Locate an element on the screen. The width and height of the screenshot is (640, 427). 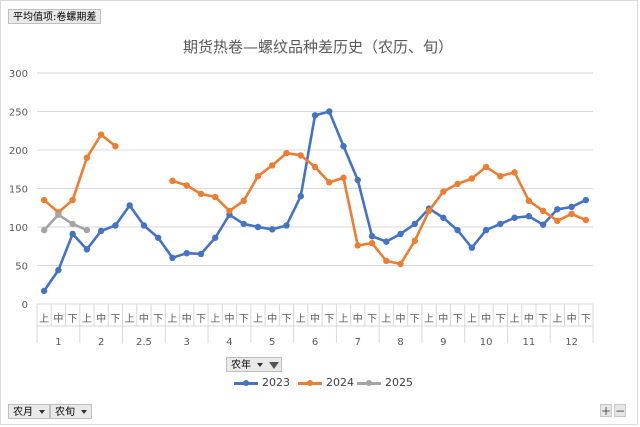
minus-icon: − is located at coordinates (620, 411).